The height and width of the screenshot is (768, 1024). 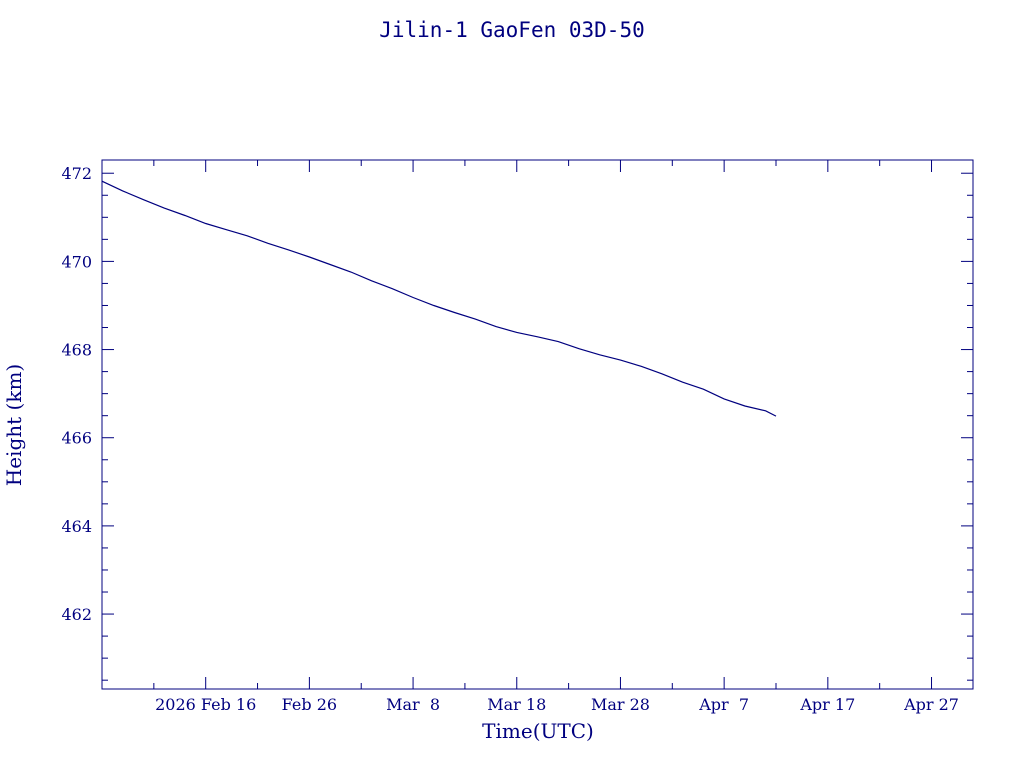 I want to click on chart-title: Jilin-1 GaoFen 03D-50, so click(x=512, y=30).